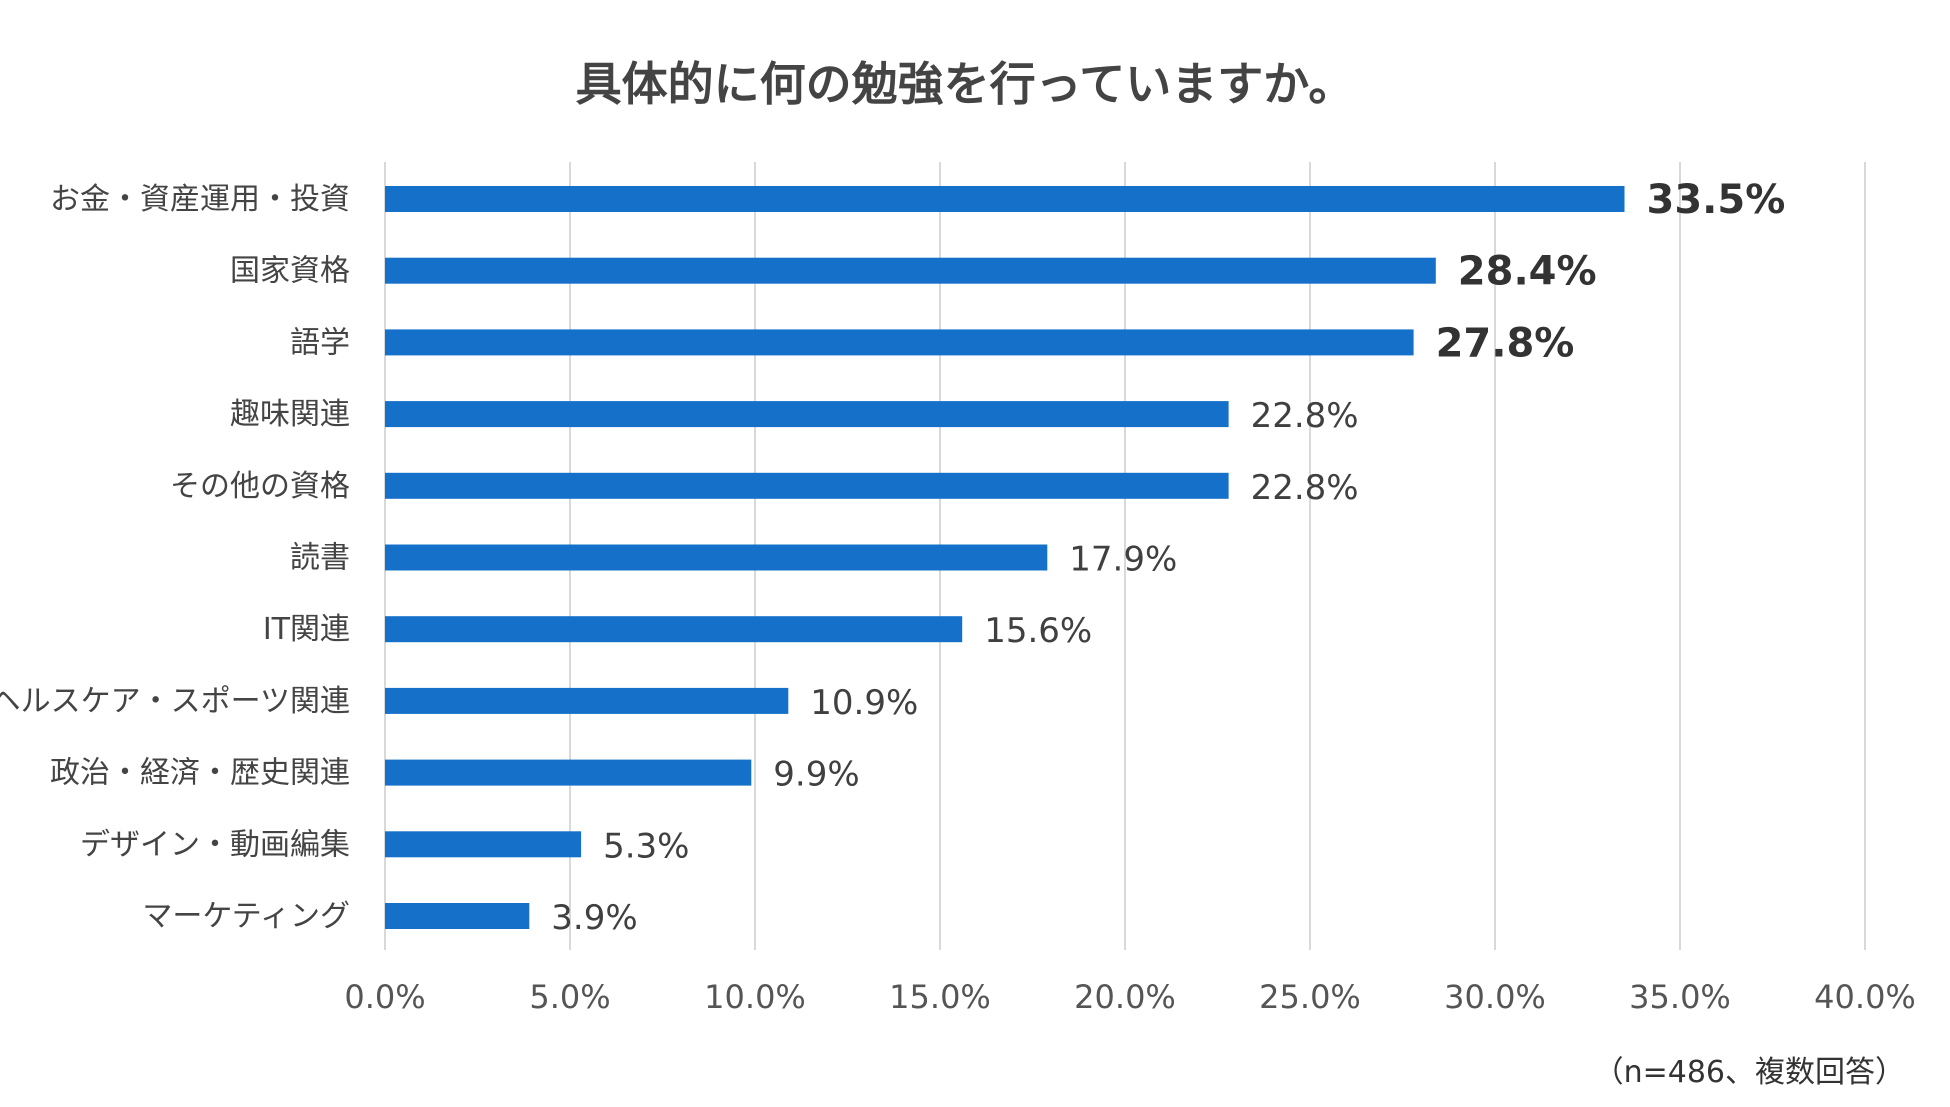 The height and width of the screenshot is (1107, 1950). What do you see at coordinates (569, 997) in the screenshot?
I see `x-tick-label: 5.0%` at bounding box center [569, 997].